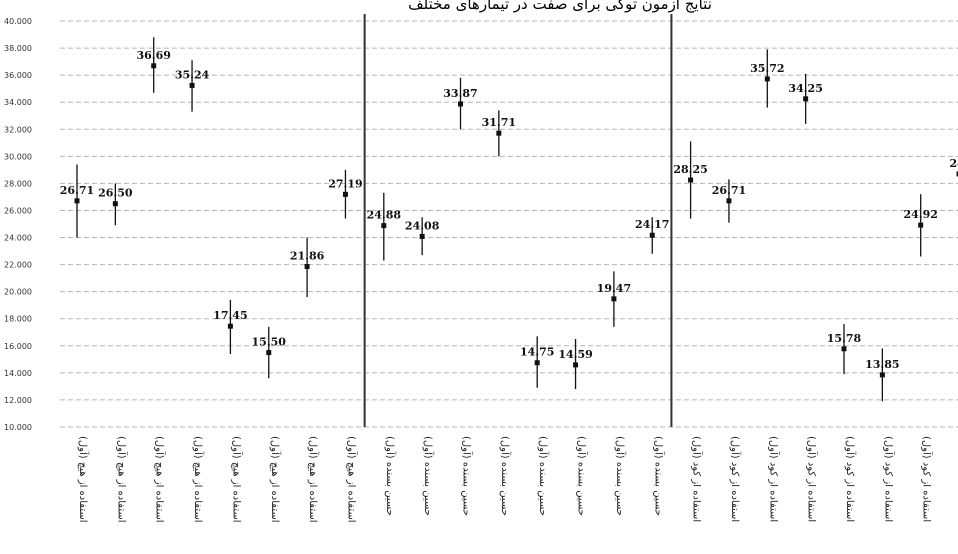  What do you see at coordinates (18, 75) in the screenshot?
I see `y-tick-label: 36.000` at bounding box center [18, 75].